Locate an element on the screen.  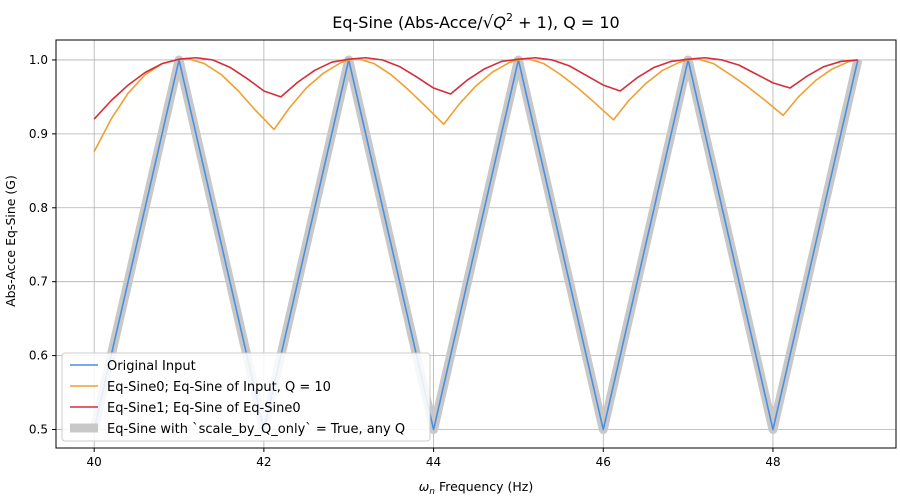
x-tick-label: 44 is located at coordinates (433, 462).